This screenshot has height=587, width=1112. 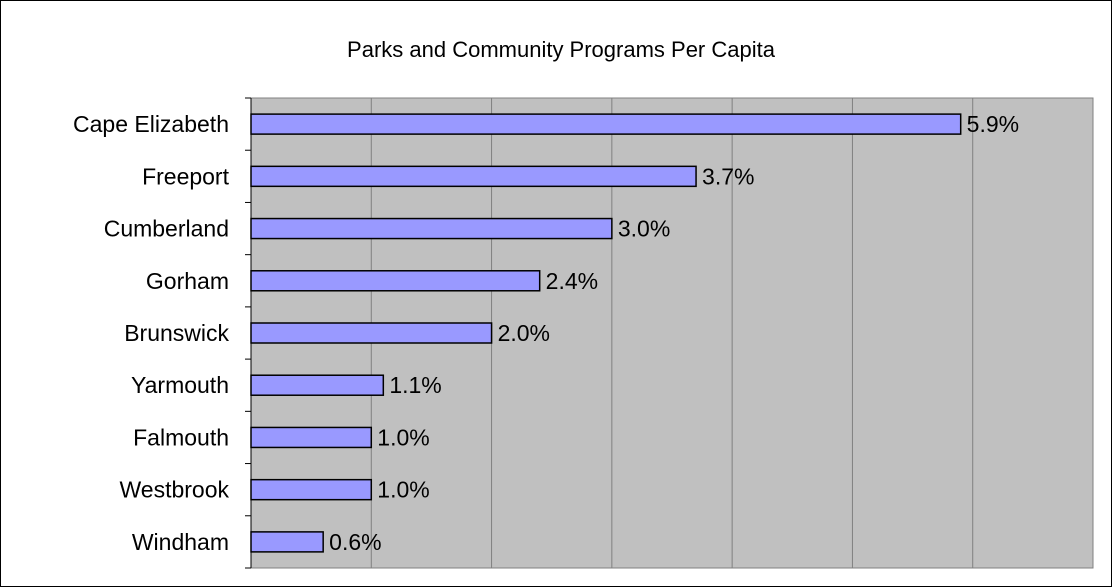 What do you see at coordinates (174, 490) in the screenshot?
I see `category-label: Westbrook` at bounding box center [174, 490].